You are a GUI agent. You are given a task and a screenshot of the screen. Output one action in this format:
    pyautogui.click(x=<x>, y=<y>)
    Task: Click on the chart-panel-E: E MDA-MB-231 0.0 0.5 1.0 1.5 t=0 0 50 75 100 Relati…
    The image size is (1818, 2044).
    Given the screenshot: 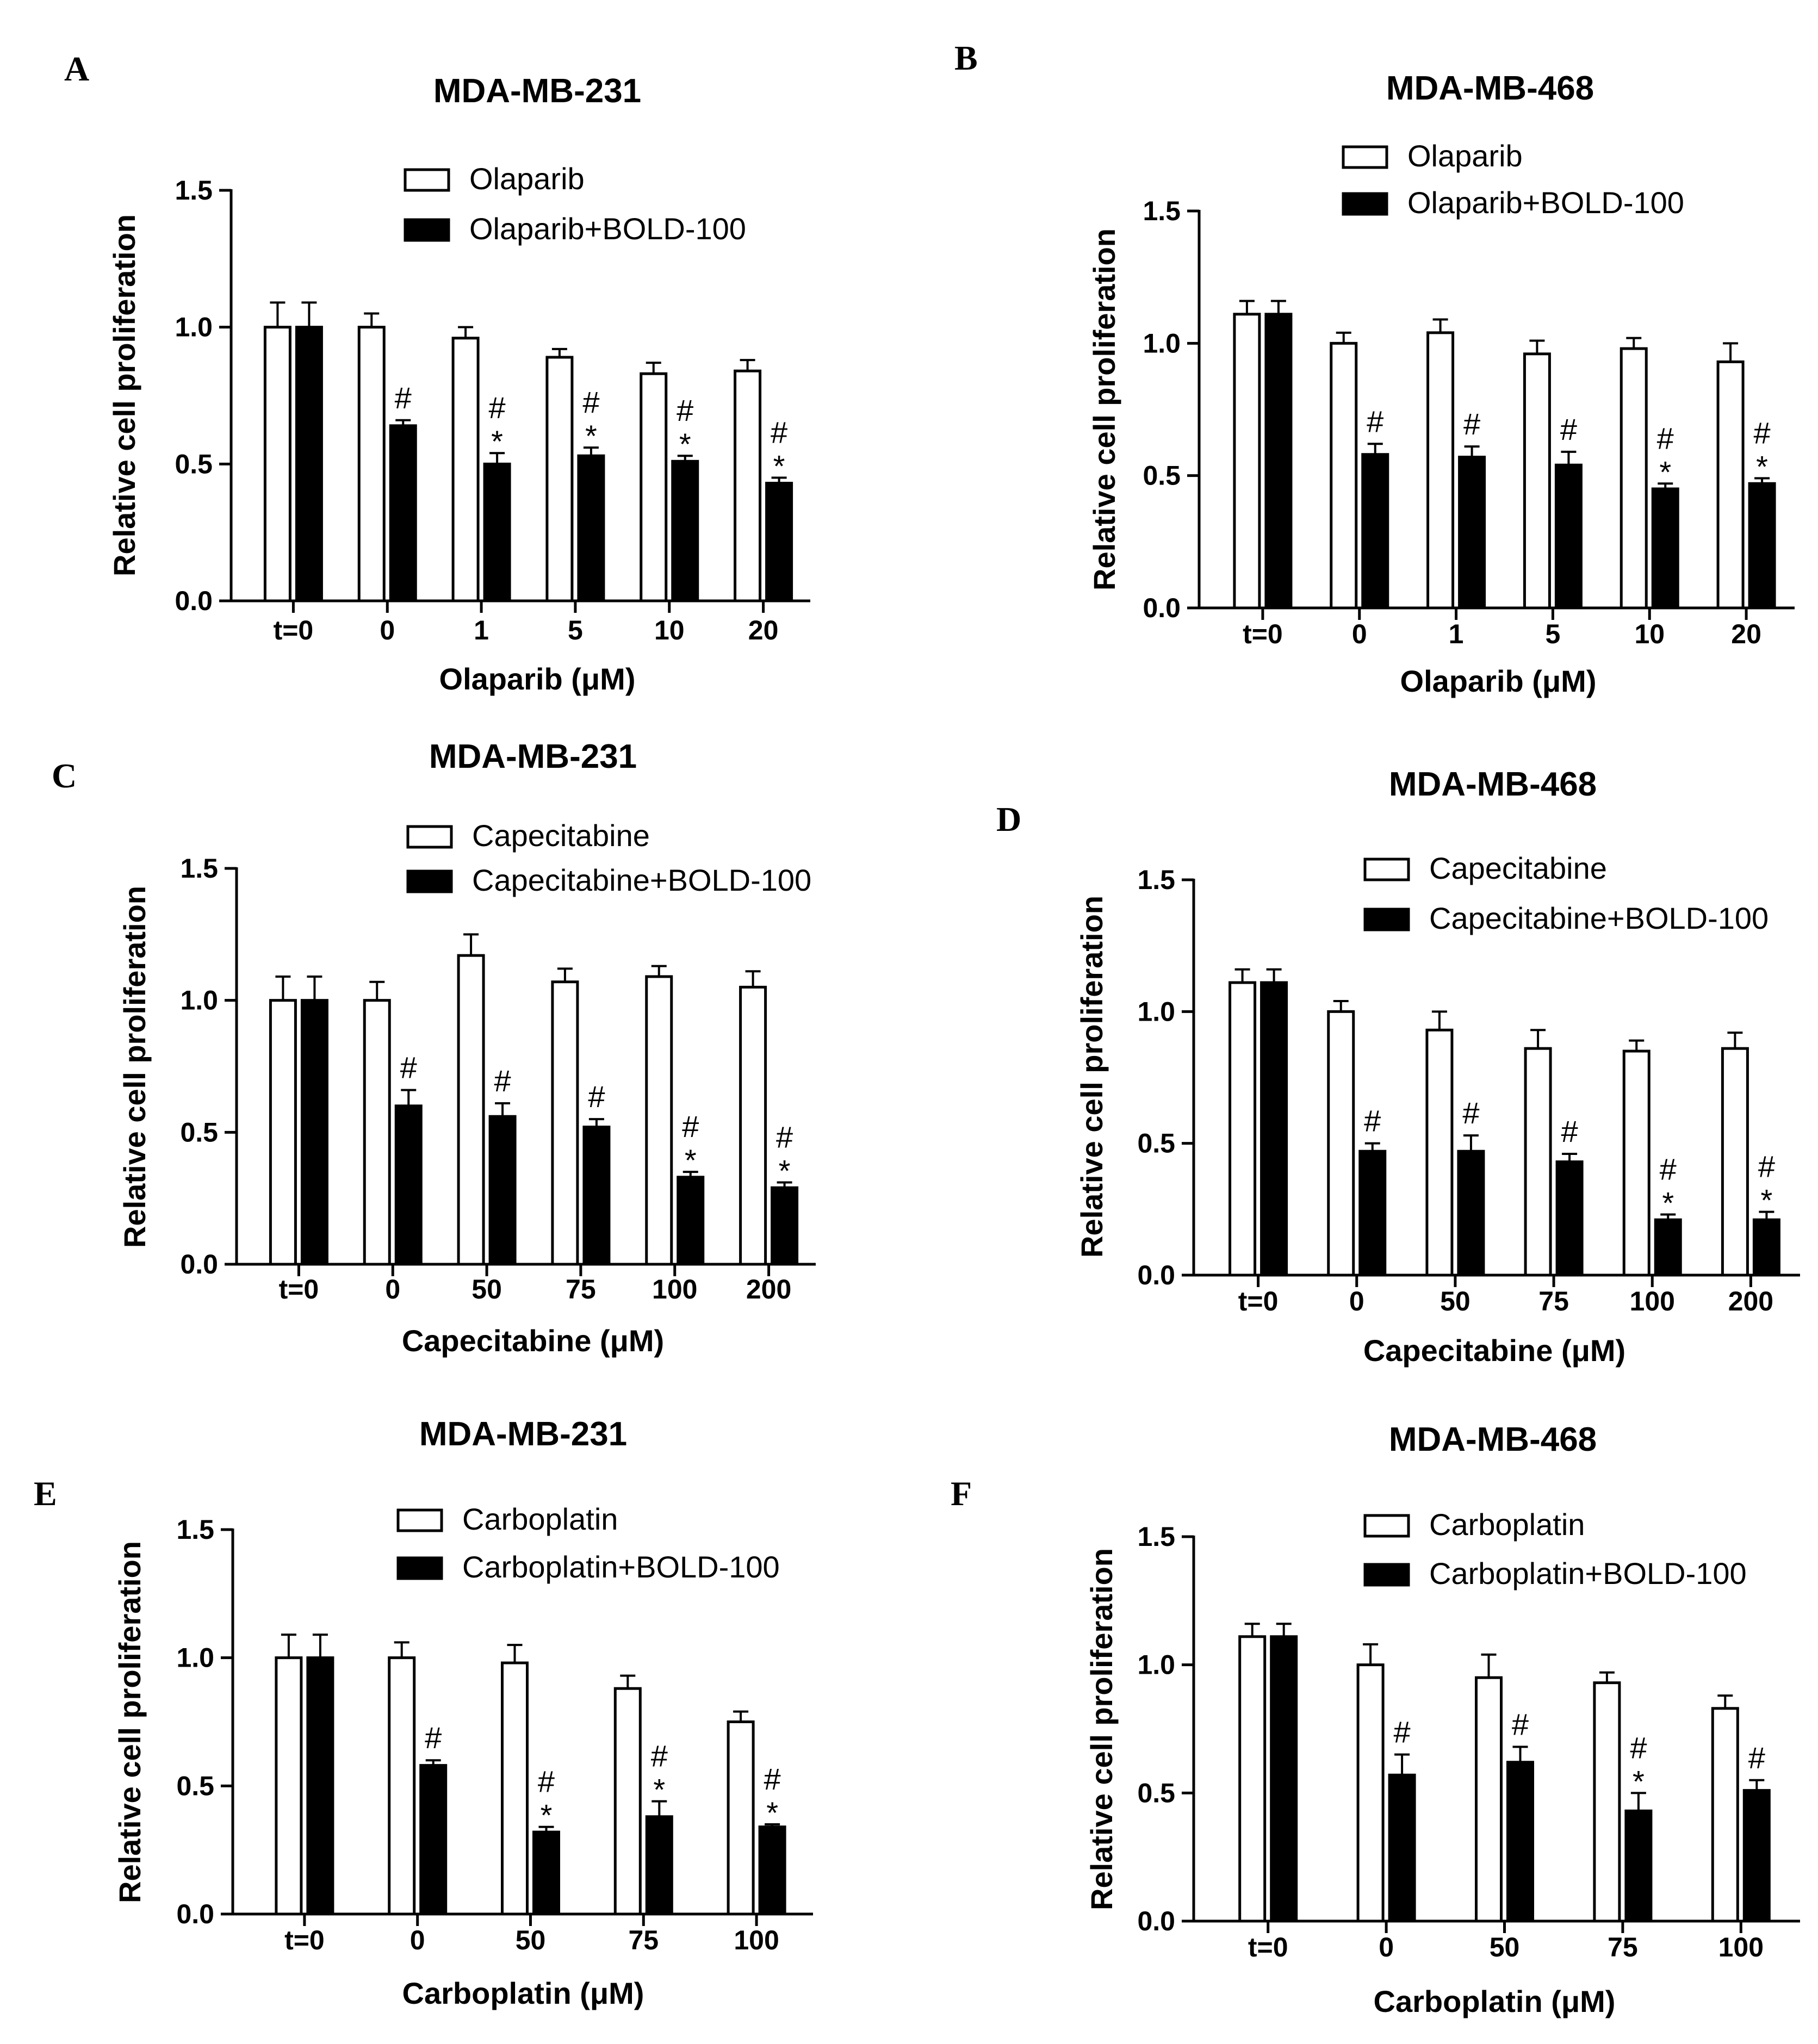 What is the action you would take?
    pyautogui.click(x=424, y=1712)
    